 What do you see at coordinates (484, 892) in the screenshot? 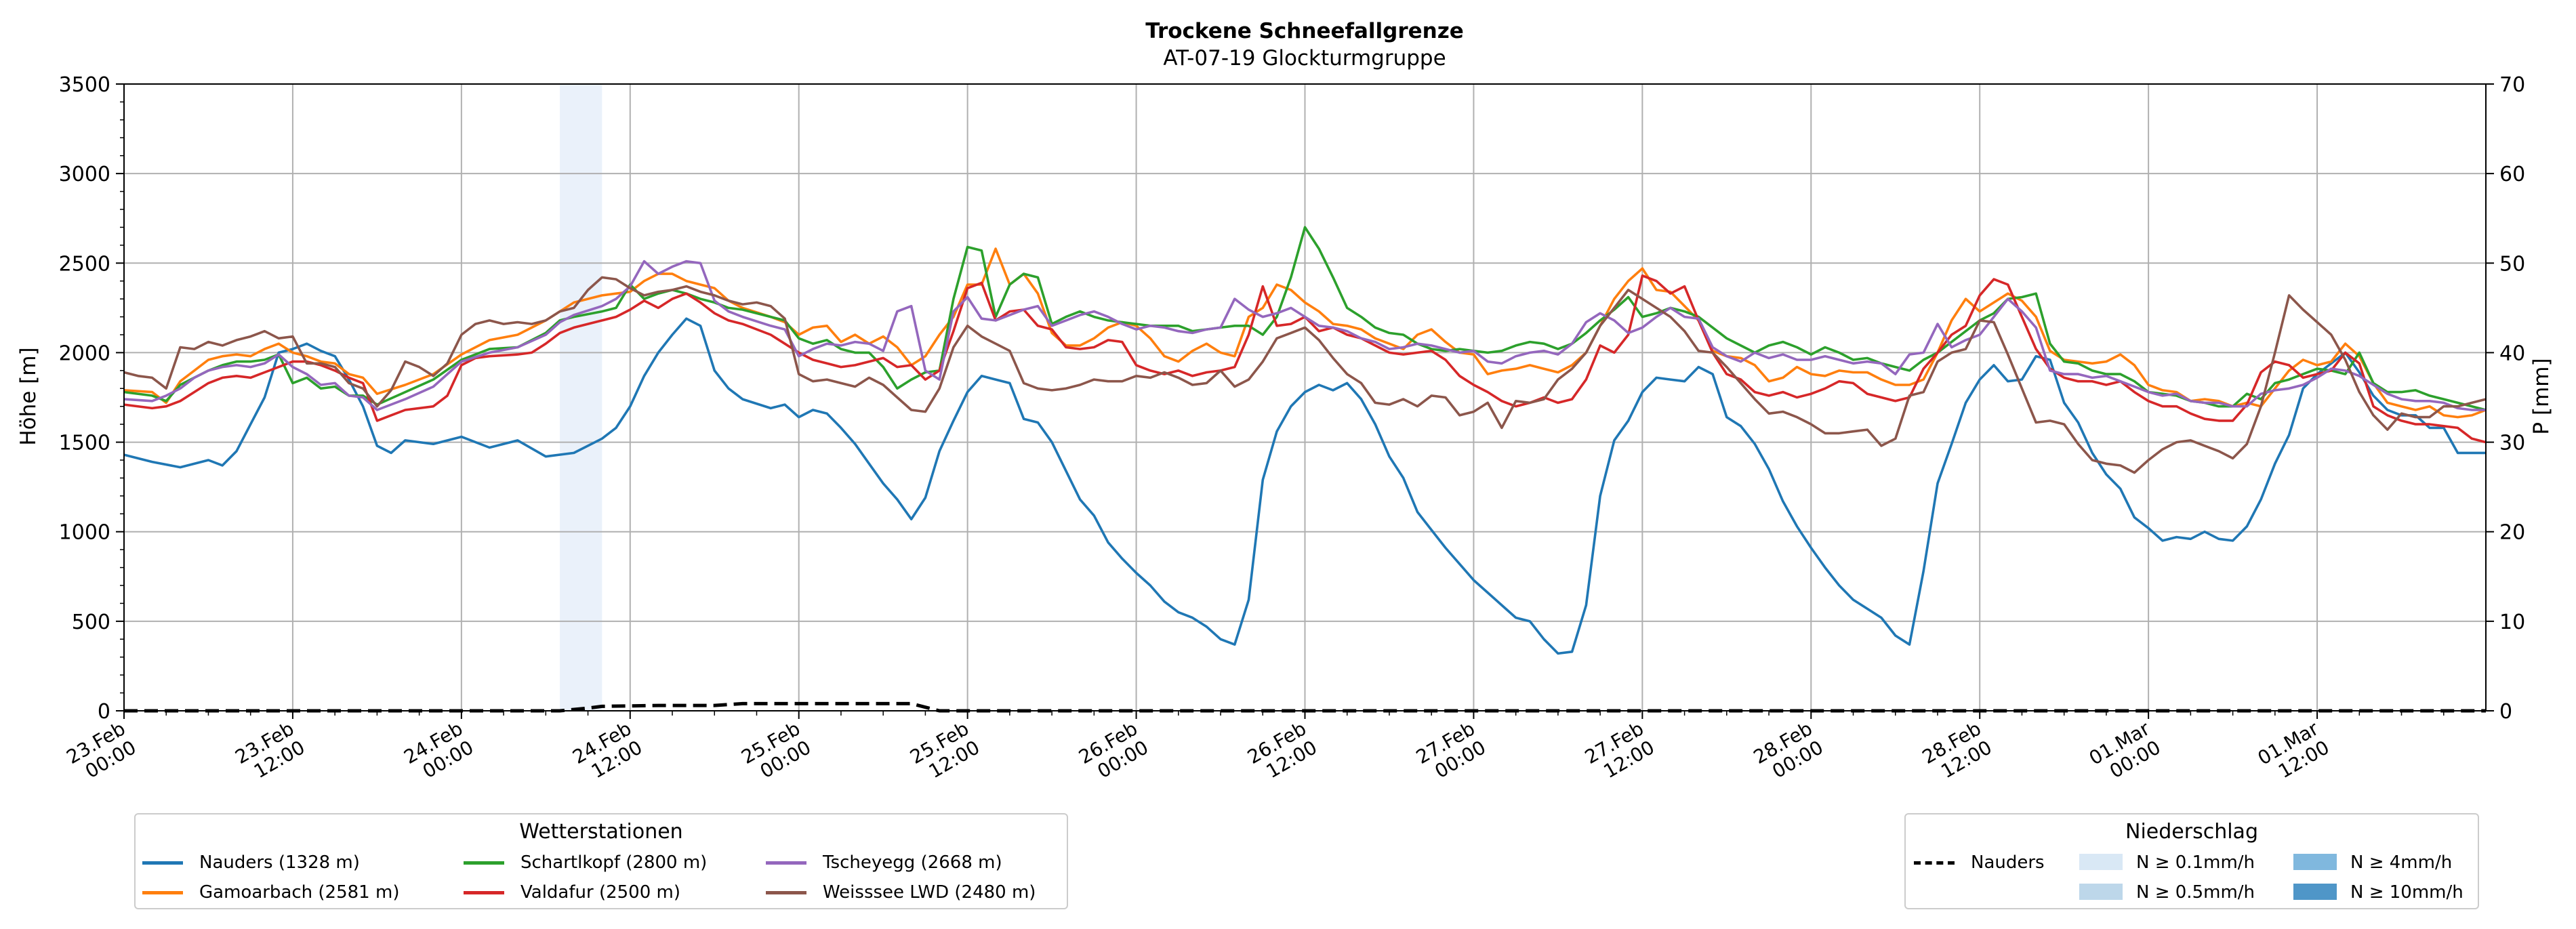
I see `legend-line-valdafur` at bounding box center [484, 892].